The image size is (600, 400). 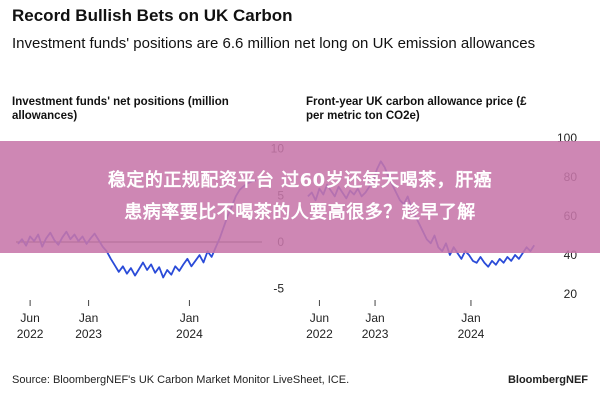 What do you see at coordinates (44, 116) in the screenshot?
I see `panel-title-line: allowances)` at bounding box center [44, 116].